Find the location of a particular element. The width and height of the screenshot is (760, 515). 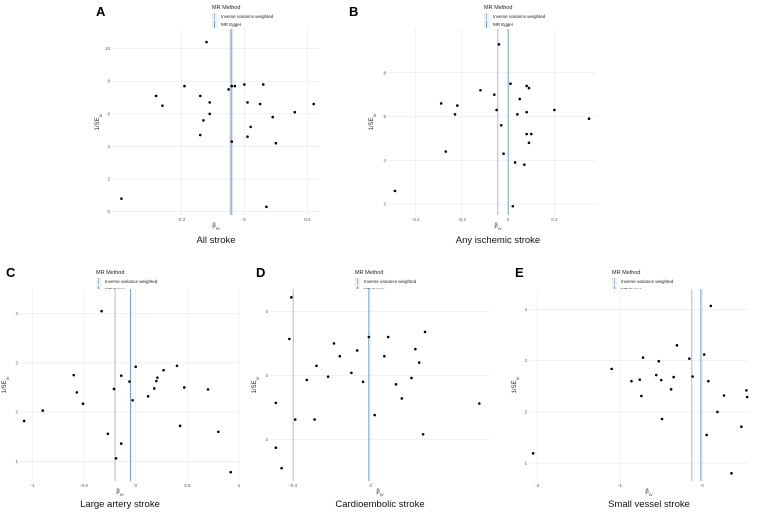

x-tick-label: 0 is located at coordinates (702, 485).